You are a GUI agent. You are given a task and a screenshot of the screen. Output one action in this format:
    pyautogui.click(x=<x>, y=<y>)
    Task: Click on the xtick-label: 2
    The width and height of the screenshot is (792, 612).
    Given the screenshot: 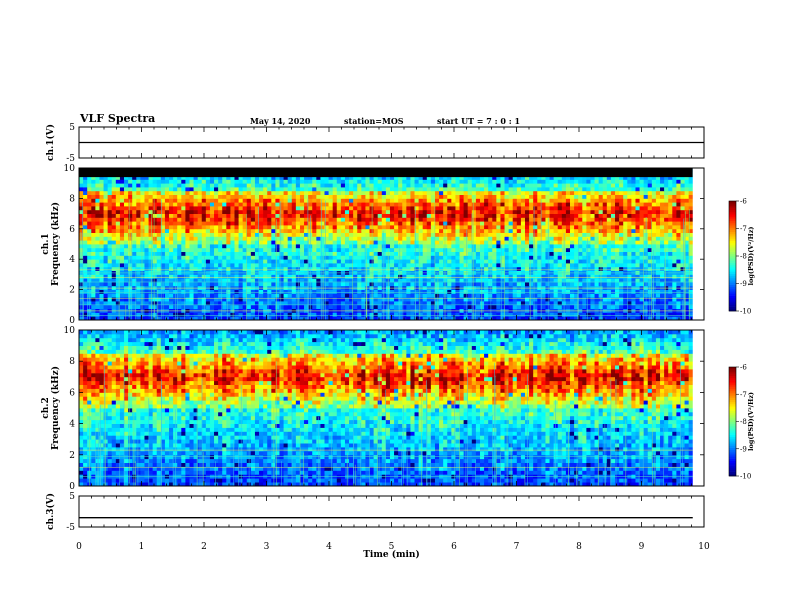 What is the action you would take?
    pyautogui.click(x=204, y=547)
    